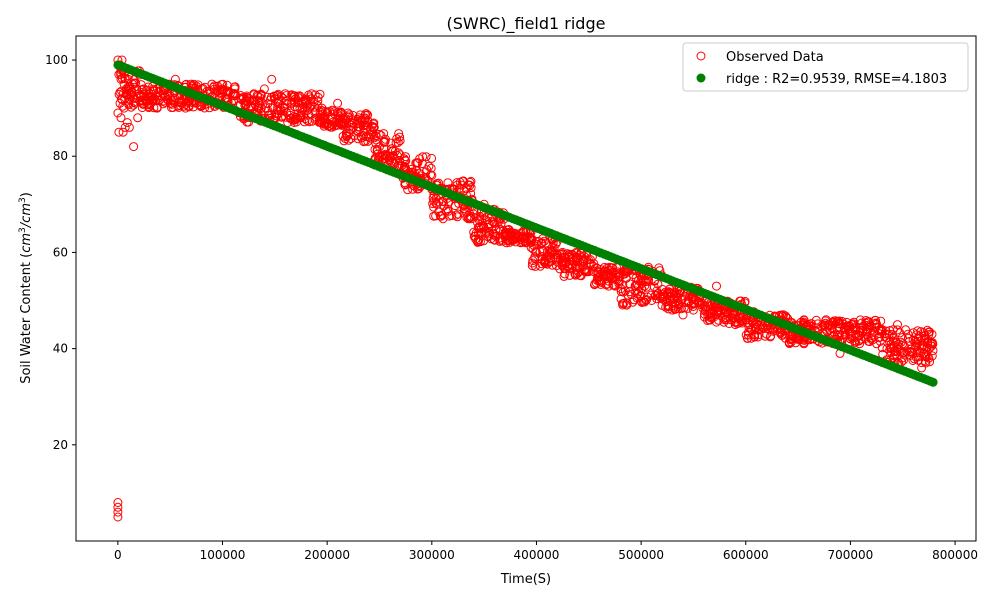 Image resolution: width=1000 pixels, height=600 pixels. I want to click on legend-marker-ridge, so click(701, 78).